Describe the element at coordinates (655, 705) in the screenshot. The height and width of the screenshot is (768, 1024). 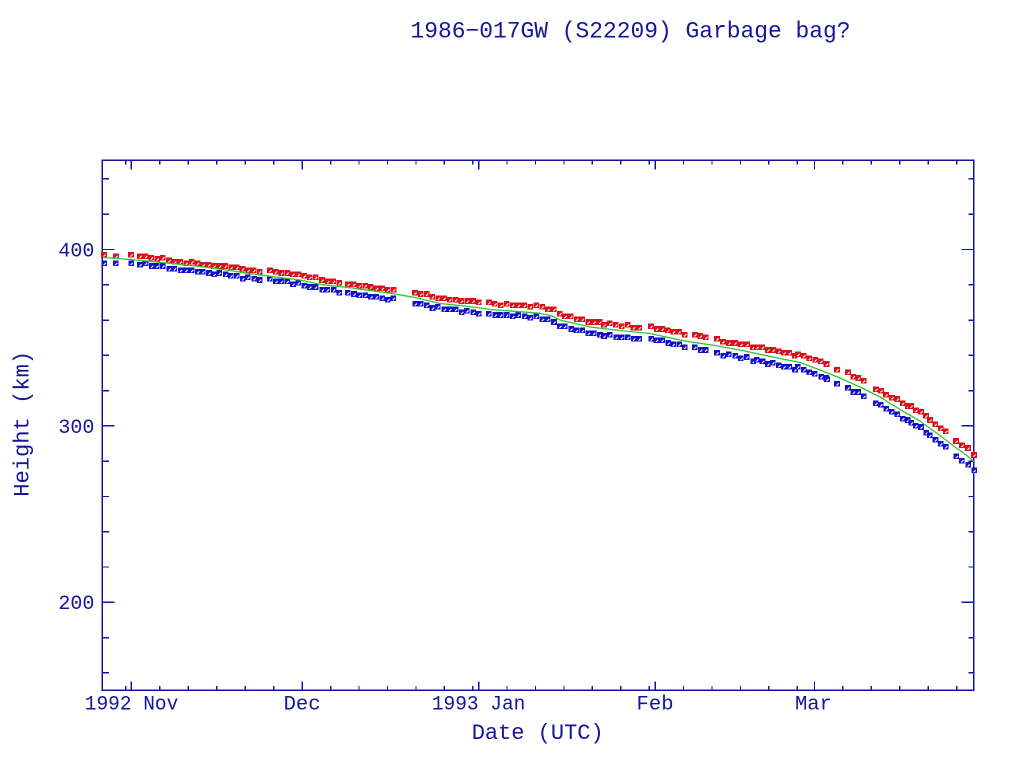
I see `svg-text: Feb` at that location.